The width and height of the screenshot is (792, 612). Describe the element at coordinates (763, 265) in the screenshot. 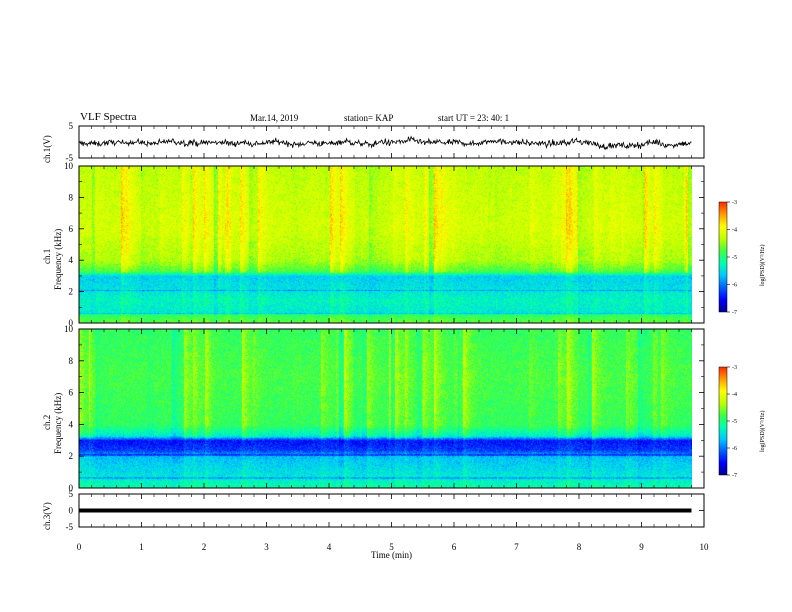

I see `colorbar-1-title: log(PSD)(V²/Hz)` at that location.